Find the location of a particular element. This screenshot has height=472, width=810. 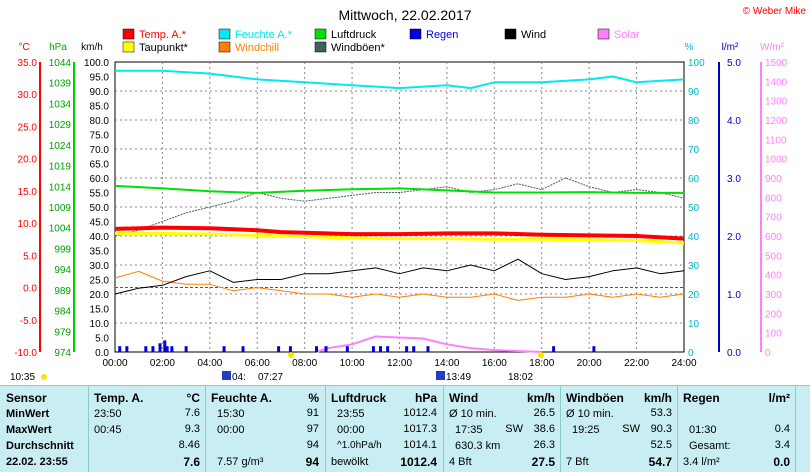

stats-min-label: MinWert is located at coordinates (28, 414).